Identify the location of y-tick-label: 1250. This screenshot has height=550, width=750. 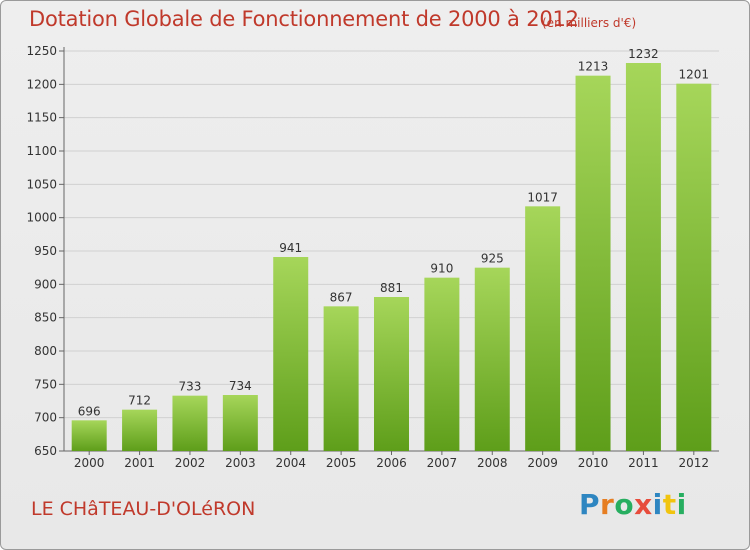
(41, 51).